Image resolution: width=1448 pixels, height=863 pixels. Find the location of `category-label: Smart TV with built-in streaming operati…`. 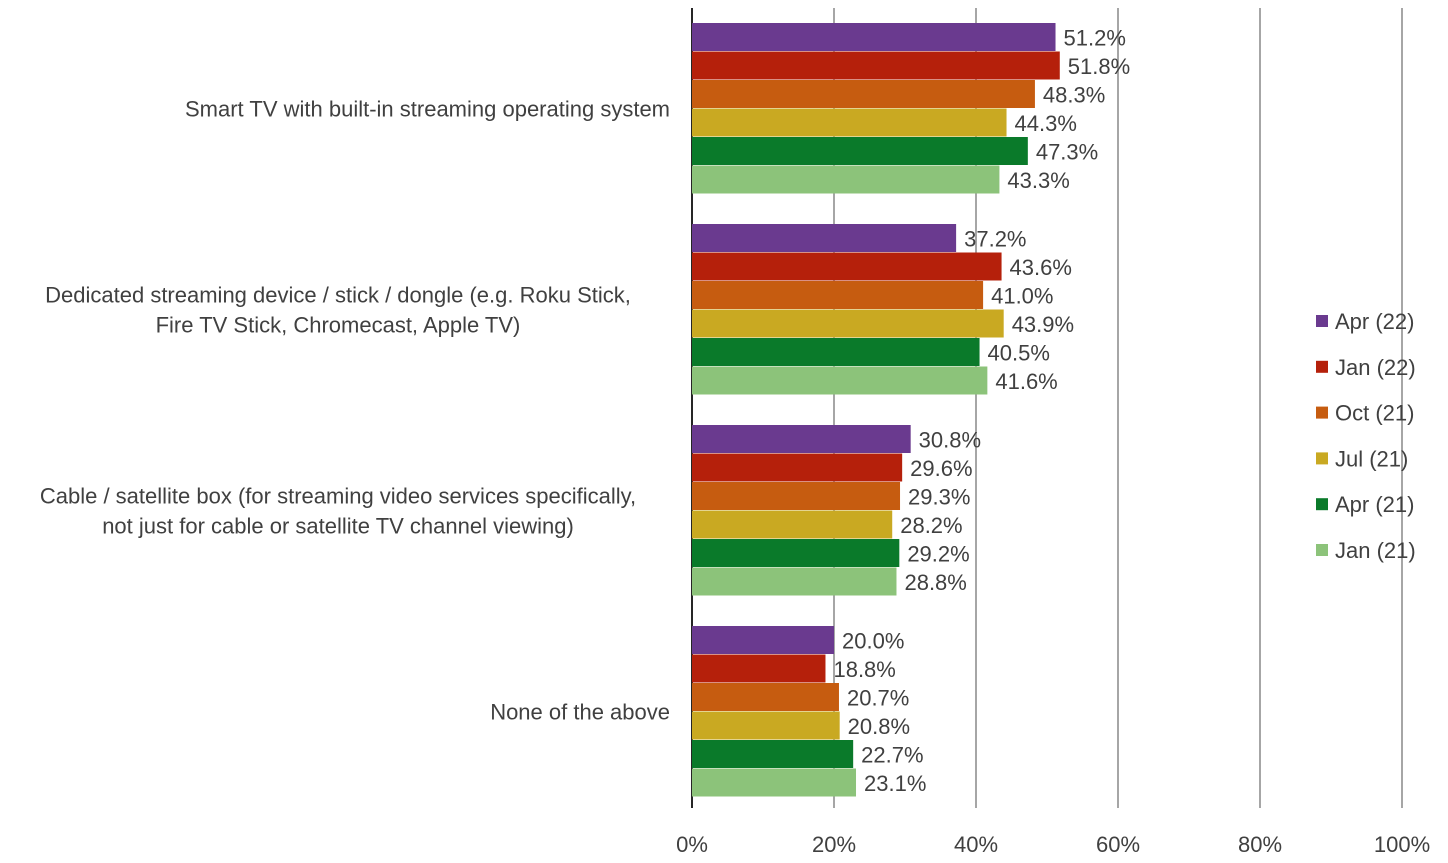

category-label: Smart TV with built-in streaming operati… is located at coordinates (427, 109).